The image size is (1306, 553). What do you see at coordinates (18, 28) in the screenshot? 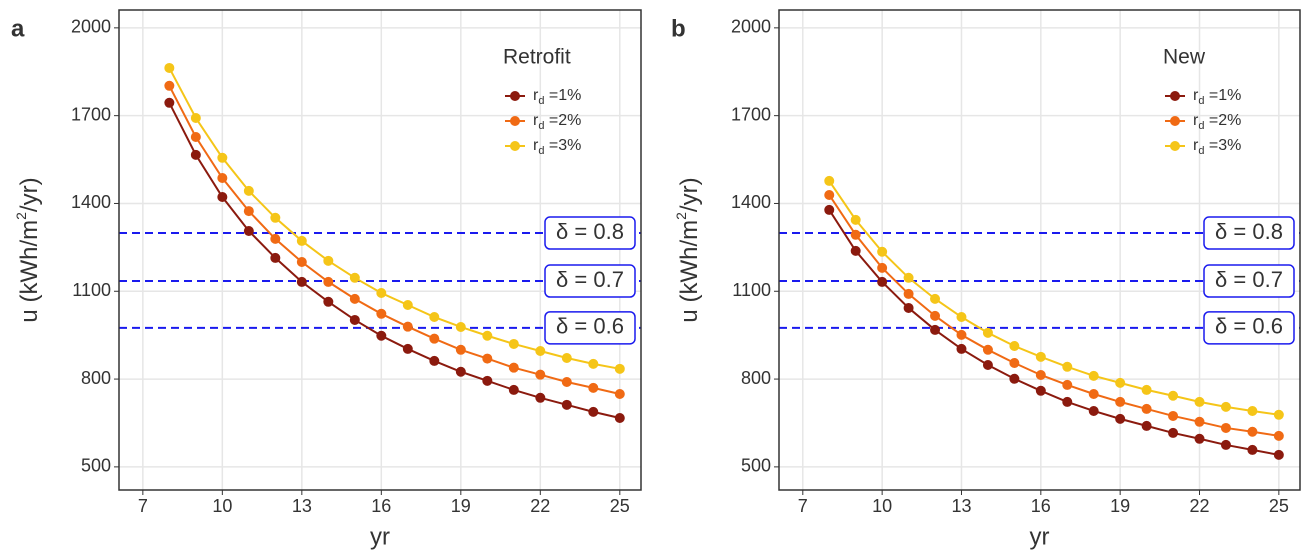
I see `panel-label: a` at bounding box center [18, 28].